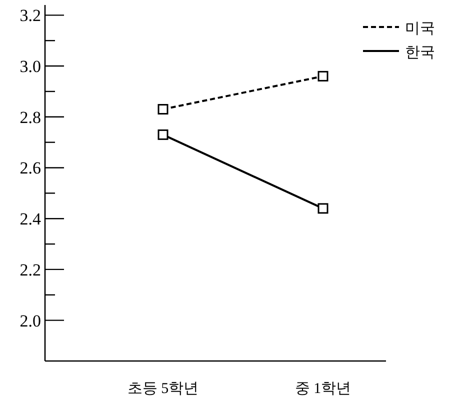 Image resolution: width=452 pixels, height=403 pixels. I want to click on y-tick-label: 2.6, so click(30, 168).